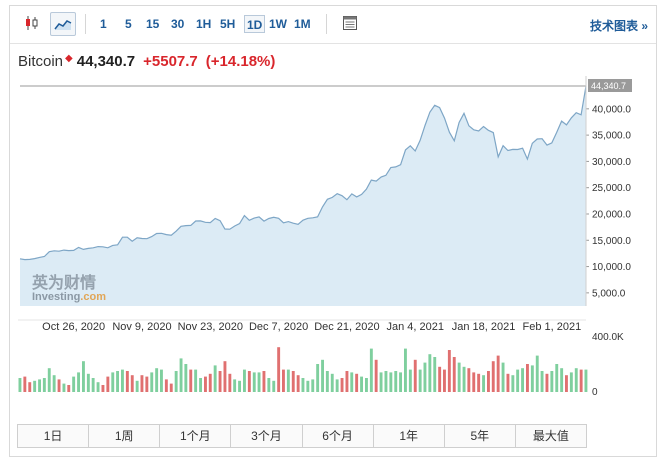  I want to click on period-1m: 1M, so click(302, 24).